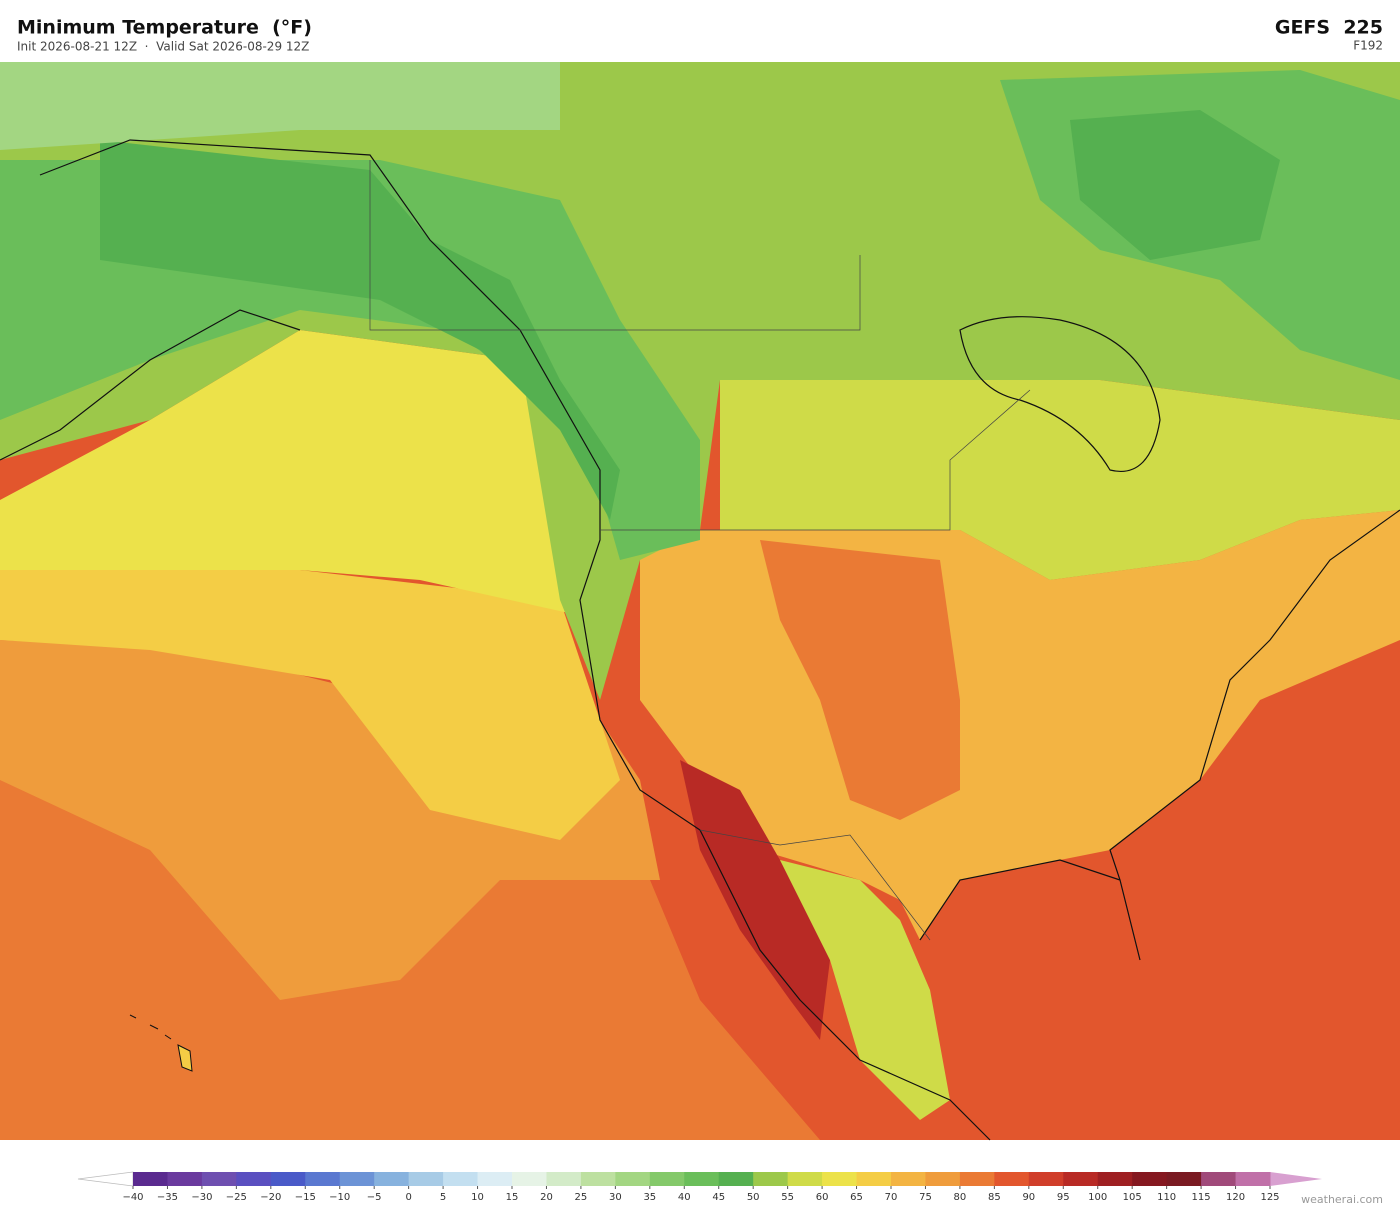 This screenshot has width=1400, height=1219. I want to click on colorbar-tick-label: 25, so click(581, 1197).